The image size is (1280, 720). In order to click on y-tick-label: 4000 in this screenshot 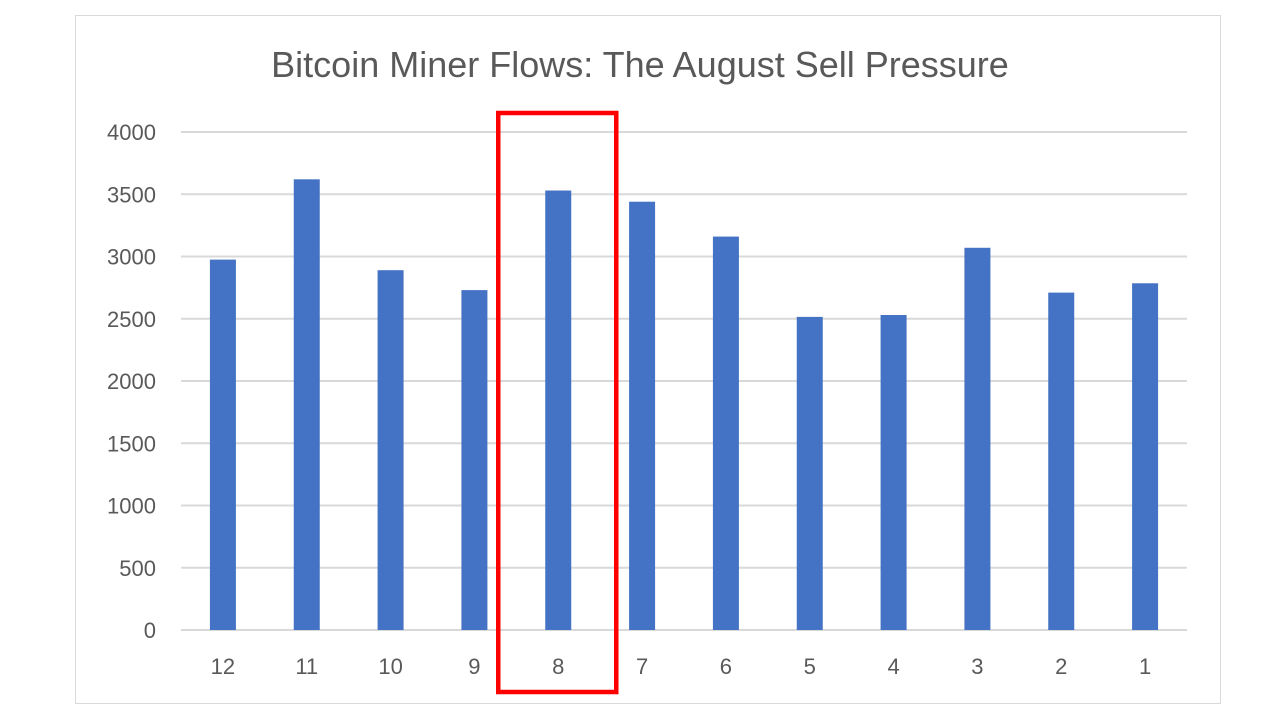, I will do `click(131, 132)`.